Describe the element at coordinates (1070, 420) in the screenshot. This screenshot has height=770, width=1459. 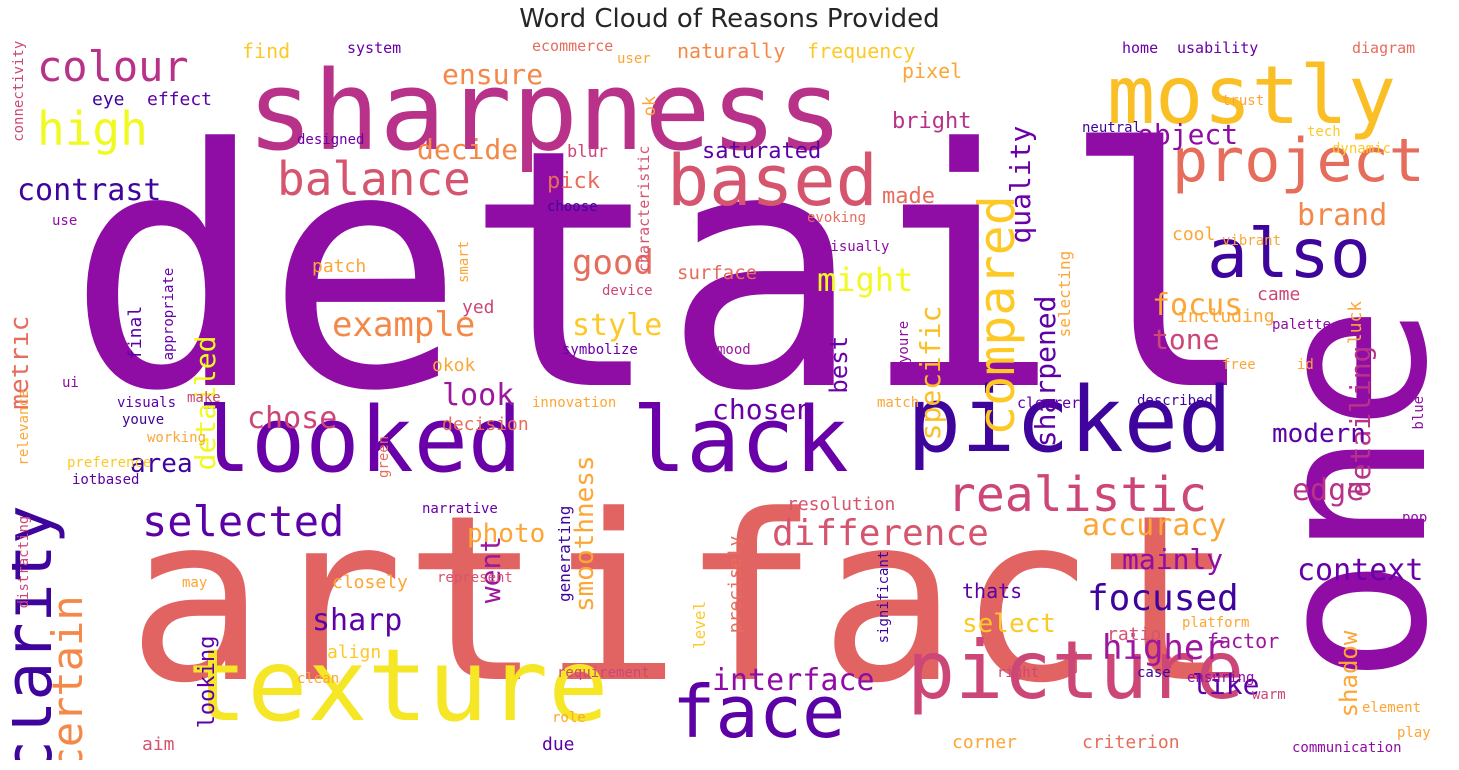
I see `word-picked: picked` at that location.